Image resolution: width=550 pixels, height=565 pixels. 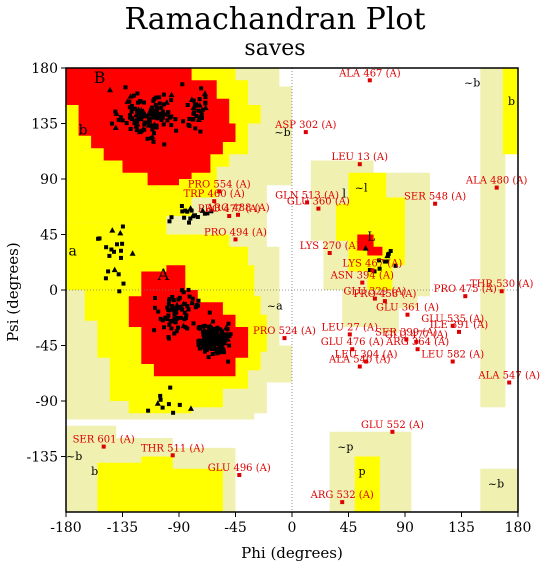 What do you see at coordinates (371, 237) in the screenshot?
I see `region-label: L` at bounding box center [371, 237].